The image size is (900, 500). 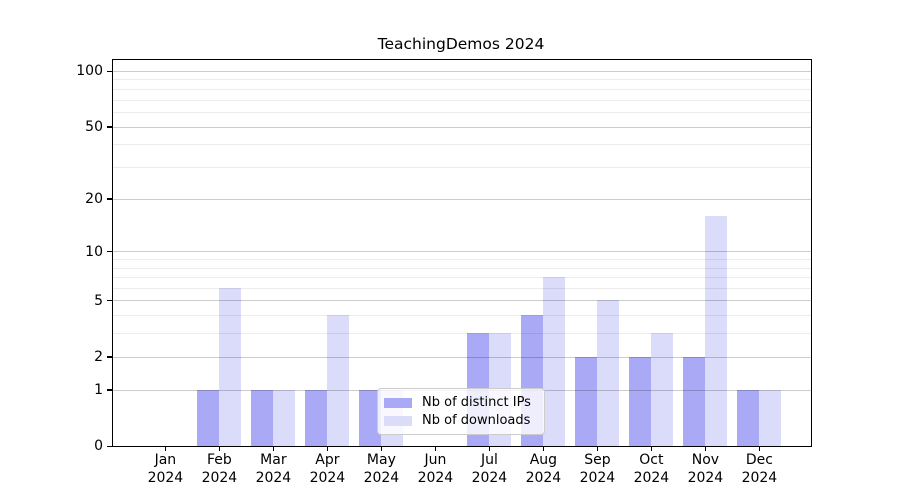 I want to click on bar-downloads-sep, so click(x=608, y=373).